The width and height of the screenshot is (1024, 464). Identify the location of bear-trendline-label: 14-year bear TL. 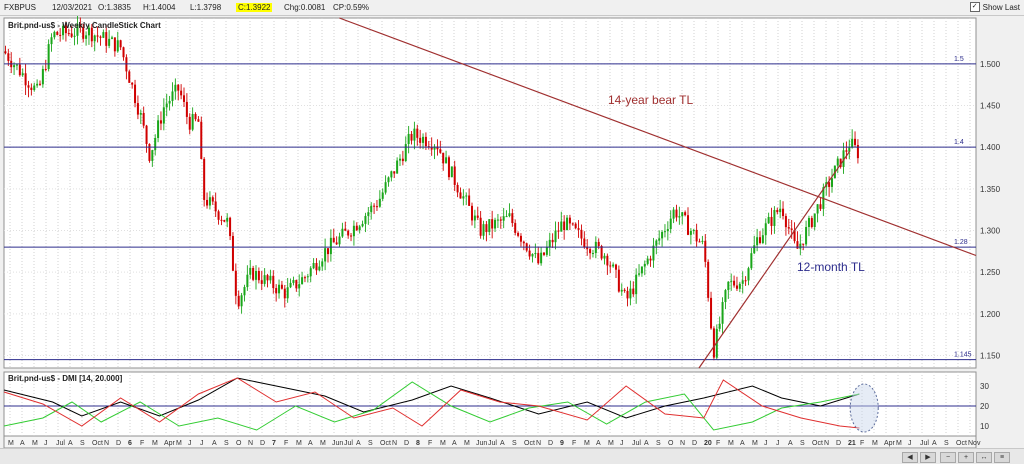
(650, 100).